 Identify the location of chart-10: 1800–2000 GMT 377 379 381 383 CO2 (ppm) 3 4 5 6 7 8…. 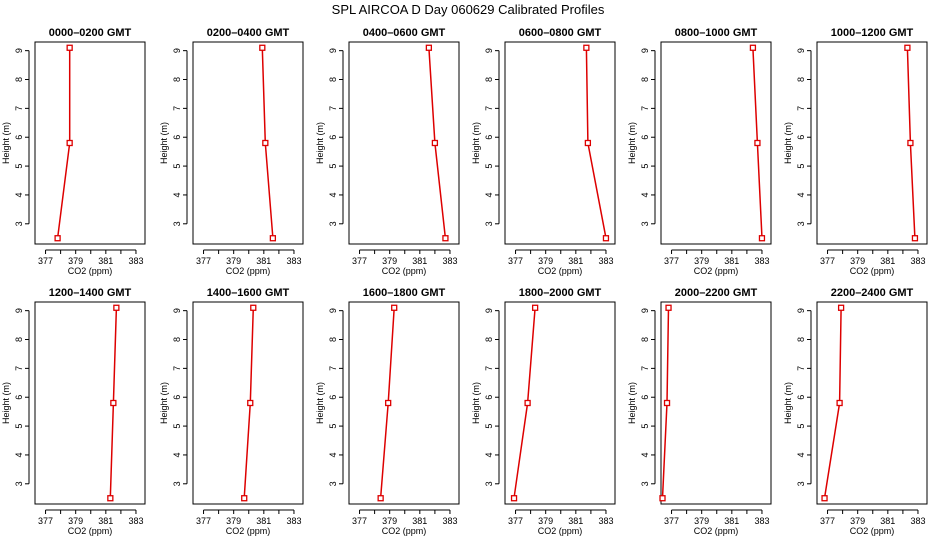
(543, 411).